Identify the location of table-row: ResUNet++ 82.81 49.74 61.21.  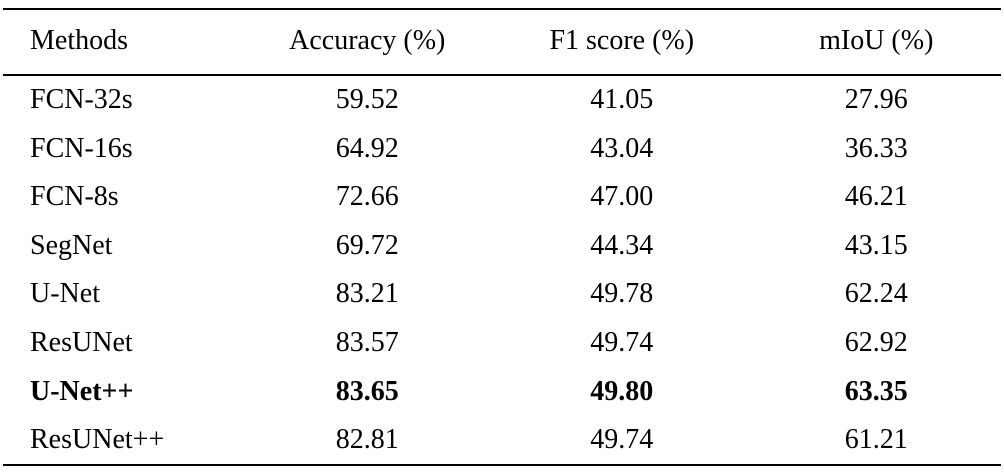
(502, 441).